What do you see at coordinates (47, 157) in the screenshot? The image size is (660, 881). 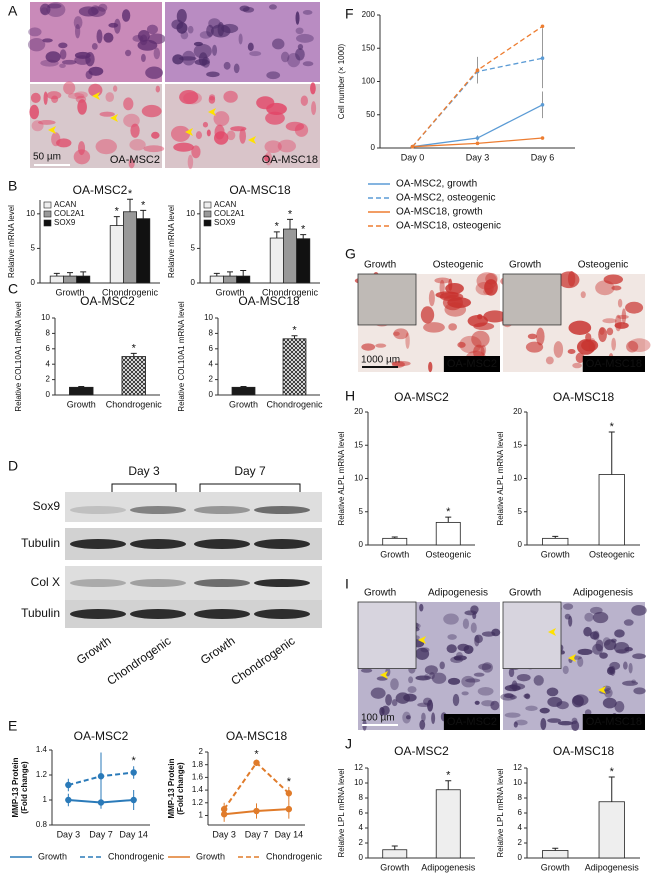 I see `scale-label: 50 µm` at bounding box center [47, 157].